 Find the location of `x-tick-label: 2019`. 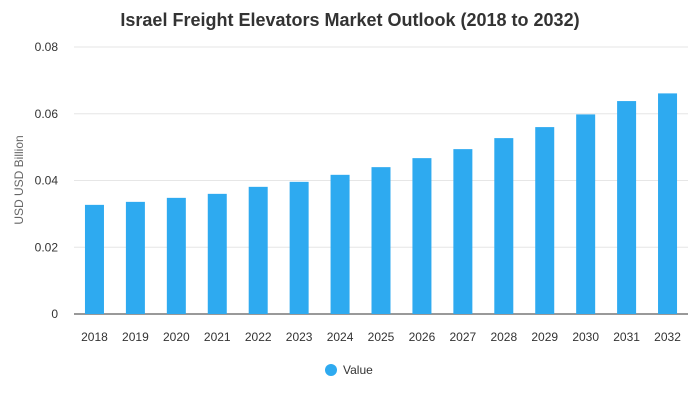

x-tick-label: 2019 is located at coordinates (135, 337).